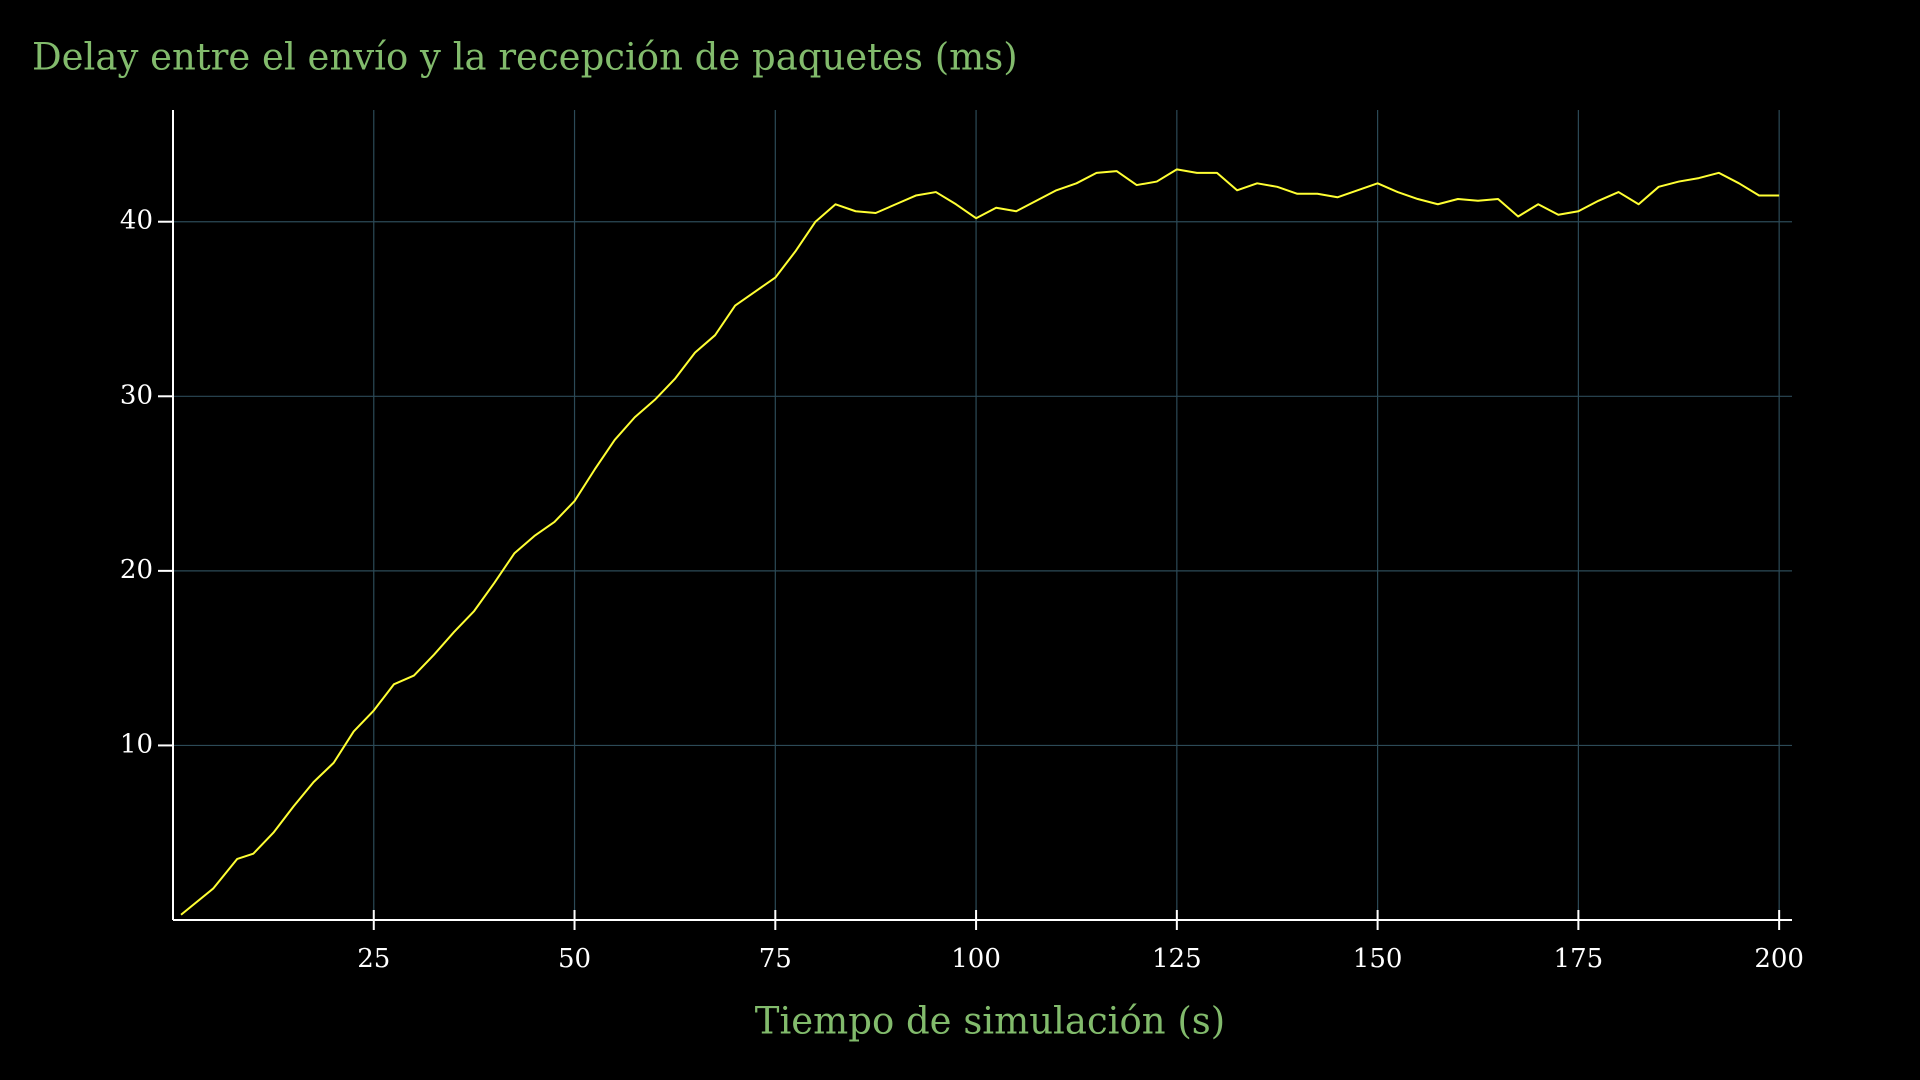 This screenshot has height=1080, width=1920. Describe the element at coordinates (775, 959) in the screenshot. I see `x-tick-label: 75` at that location.